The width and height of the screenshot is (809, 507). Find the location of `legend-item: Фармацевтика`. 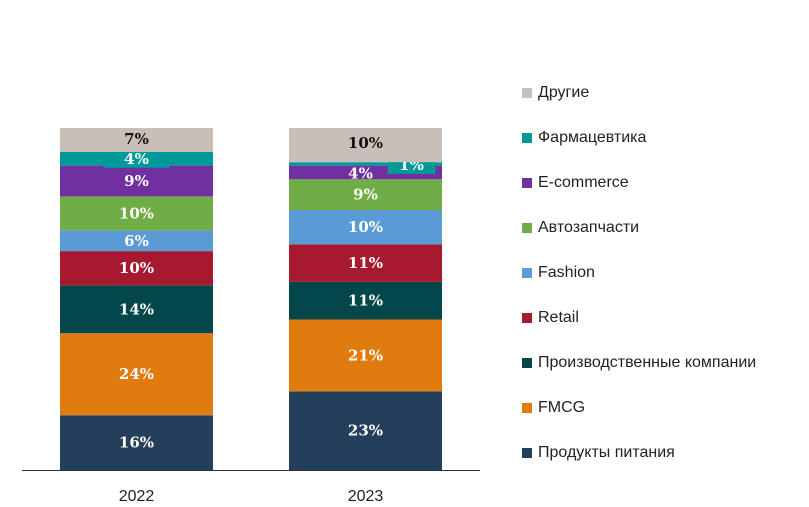

legend-item: Фармацевтика is located at coordinates (584, 138).